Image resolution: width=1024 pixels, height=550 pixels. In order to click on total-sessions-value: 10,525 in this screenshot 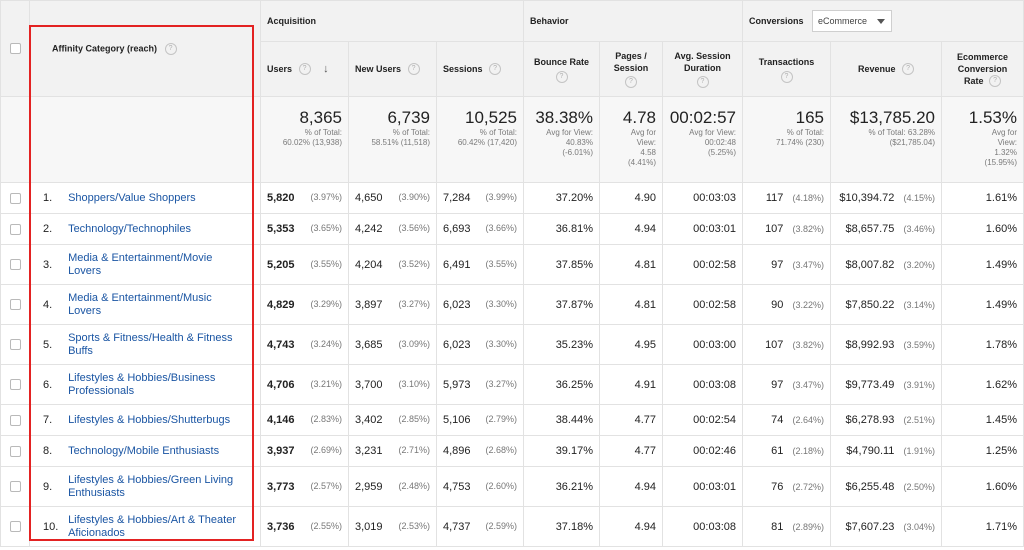, I will do `click(491, 117)`.